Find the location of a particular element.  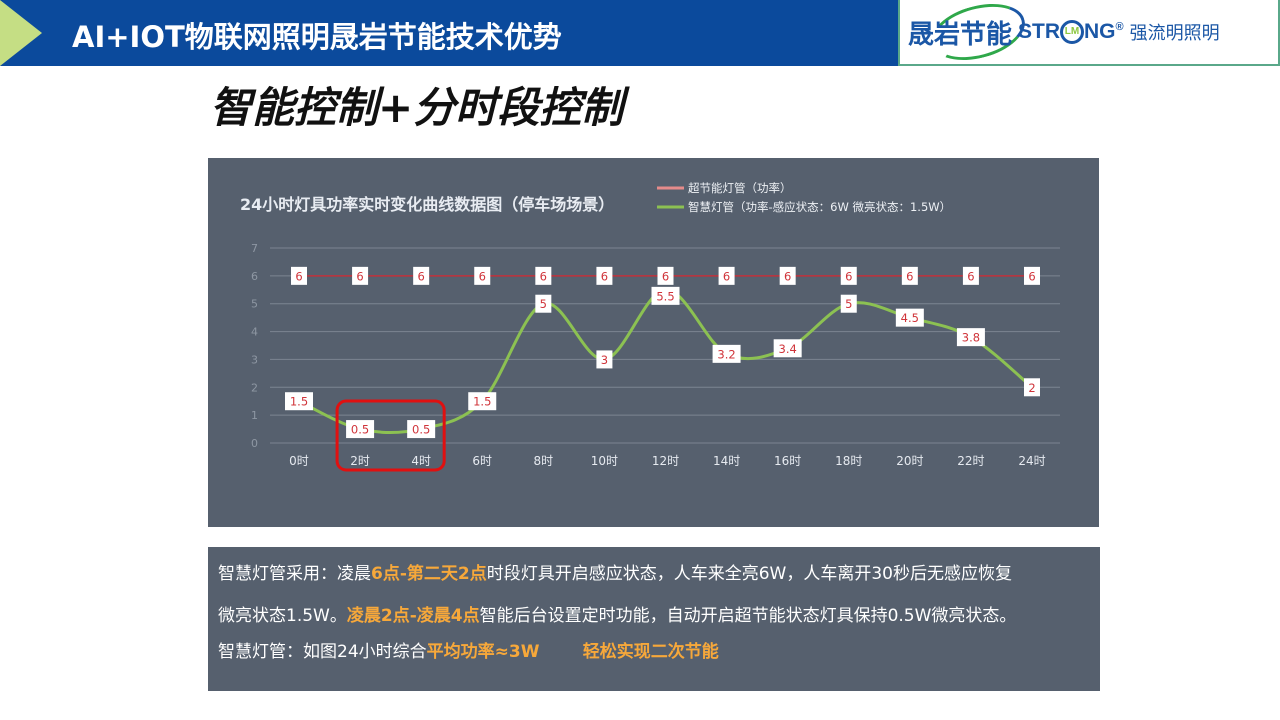

header-bar: AI+IOT物联网照明晟岩节能技术优势 is located at coordinates (449, 33).